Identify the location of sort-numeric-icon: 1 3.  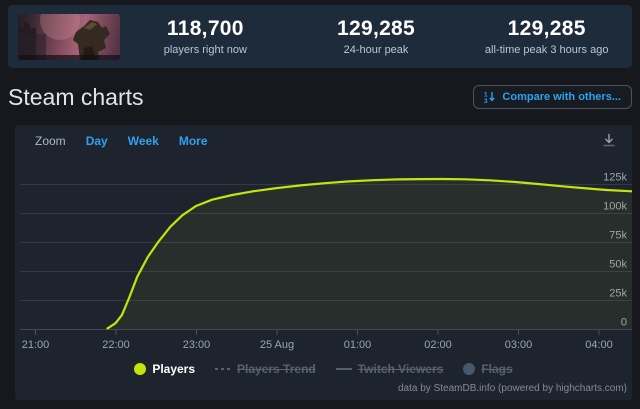
(490, 97).